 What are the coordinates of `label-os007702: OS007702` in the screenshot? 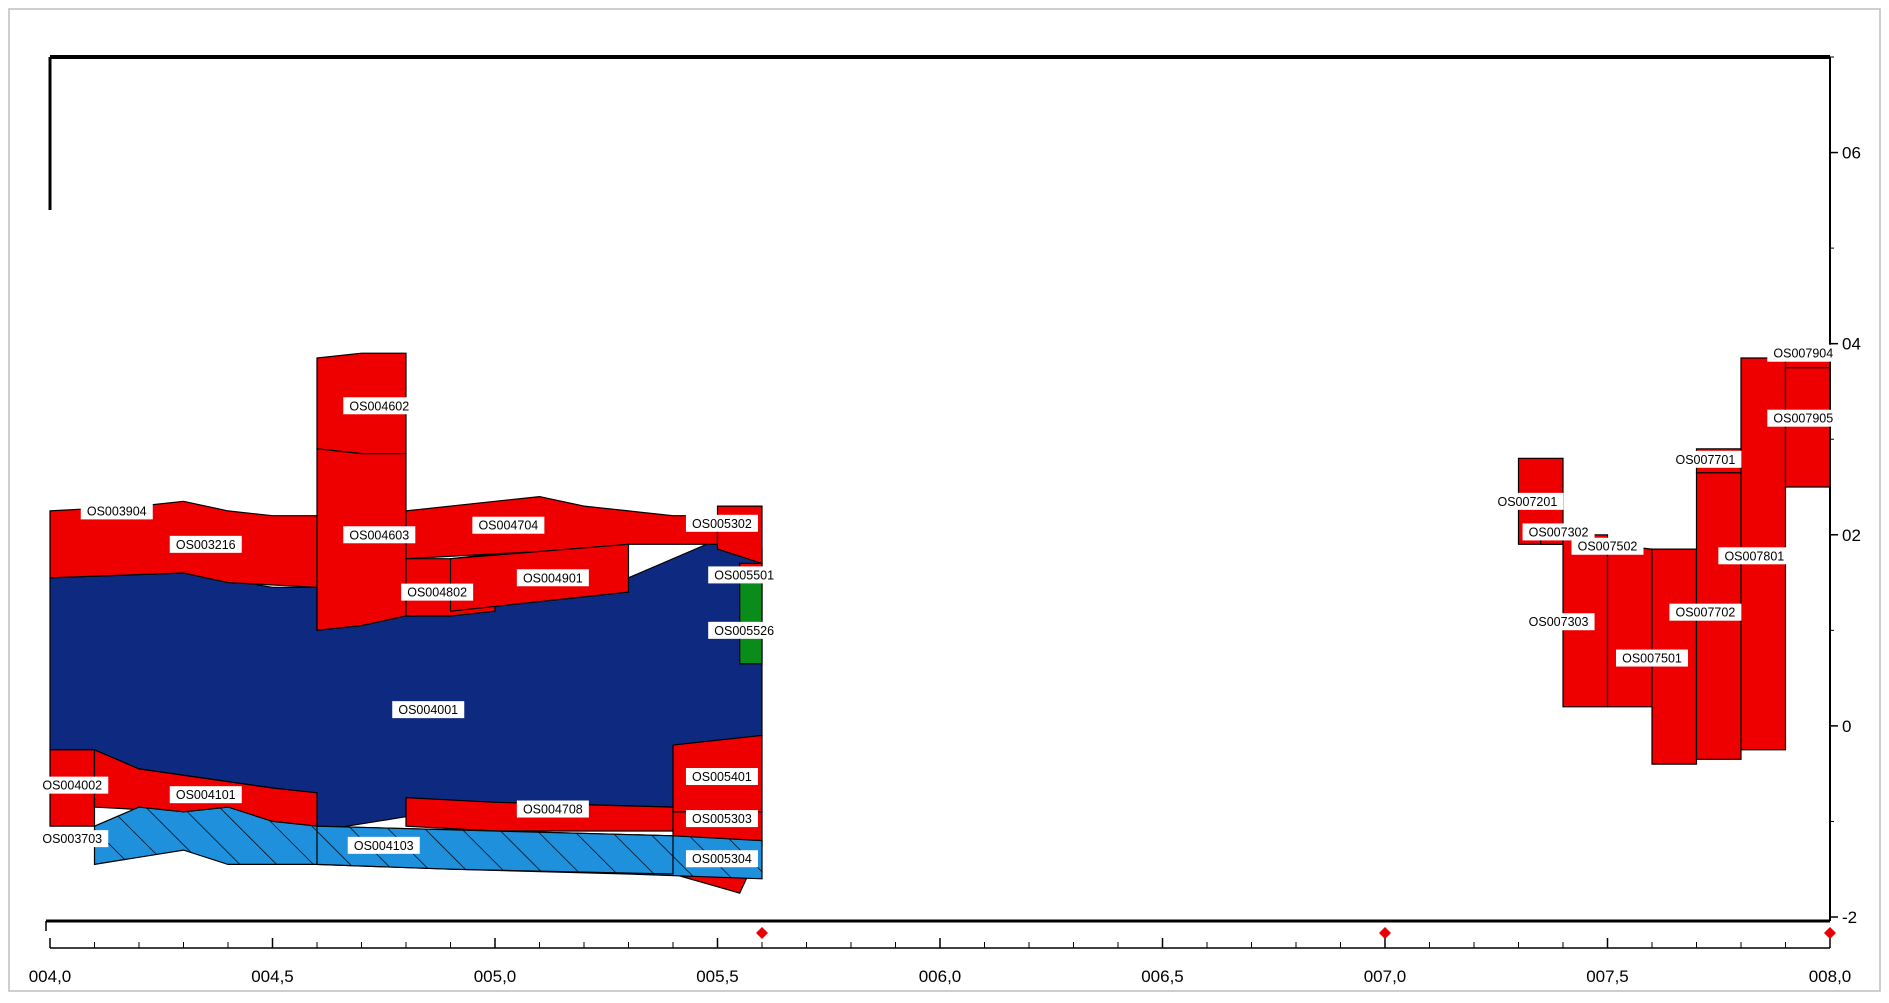 It's located at (1705, 612).